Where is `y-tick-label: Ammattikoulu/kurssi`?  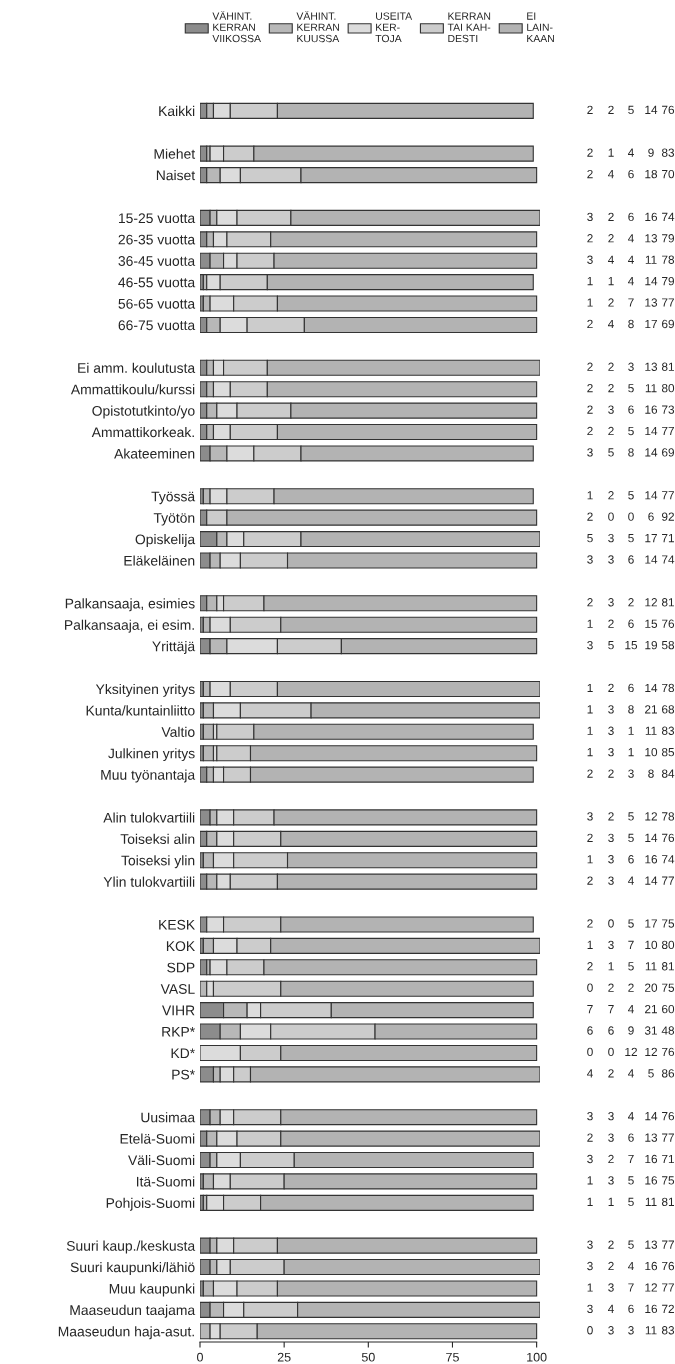
y-tick-label: Ammattikoulu/kurssi is located at coordinates (132, 389).